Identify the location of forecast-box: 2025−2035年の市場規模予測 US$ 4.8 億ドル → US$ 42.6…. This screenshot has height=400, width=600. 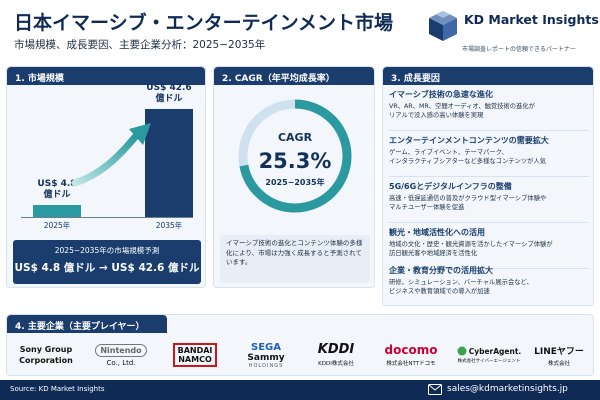
(107, 262).